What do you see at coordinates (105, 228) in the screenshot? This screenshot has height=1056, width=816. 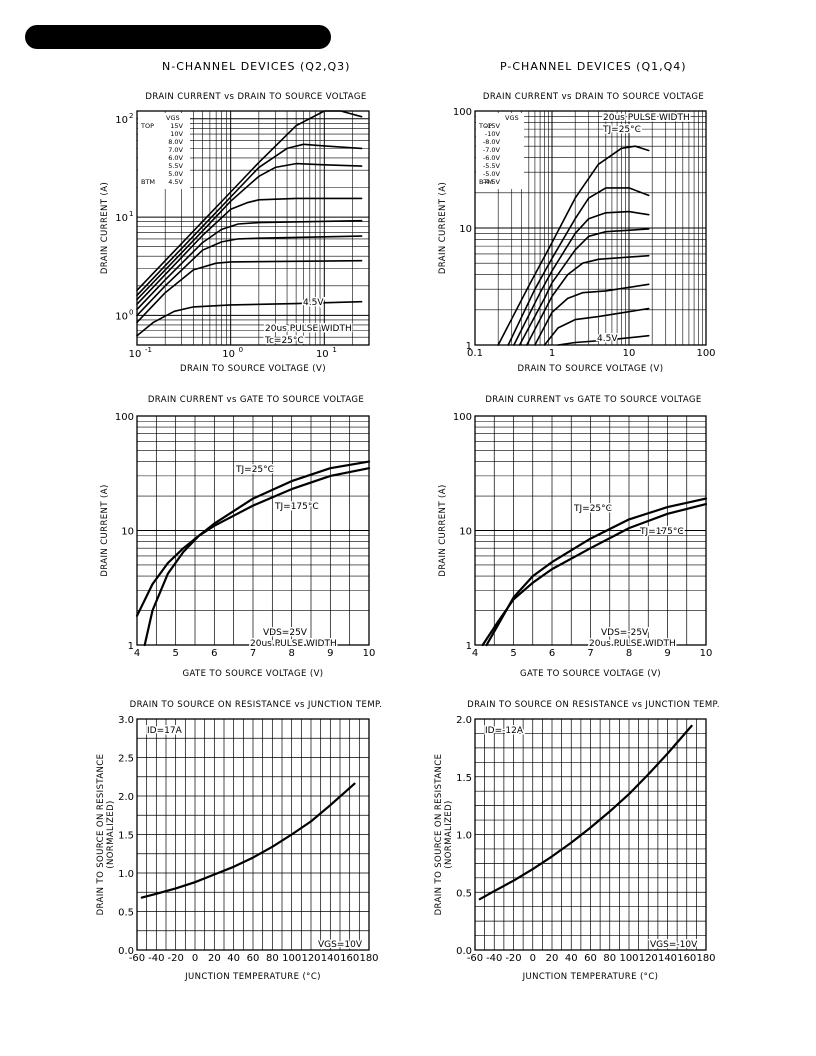 I see `n-output-ylabel: DRAIN CURRENT (A)` at bounding box center [105, 228].